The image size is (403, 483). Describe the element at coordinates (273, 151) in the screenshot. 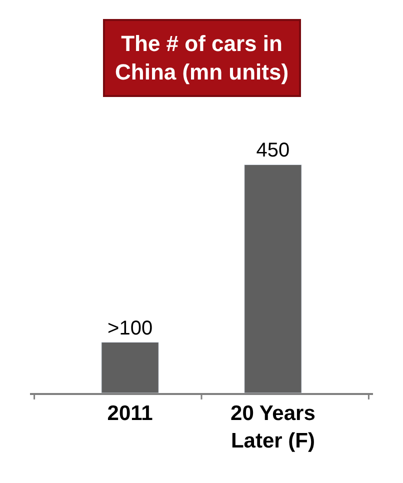

I see `data-label: 450` at that location.